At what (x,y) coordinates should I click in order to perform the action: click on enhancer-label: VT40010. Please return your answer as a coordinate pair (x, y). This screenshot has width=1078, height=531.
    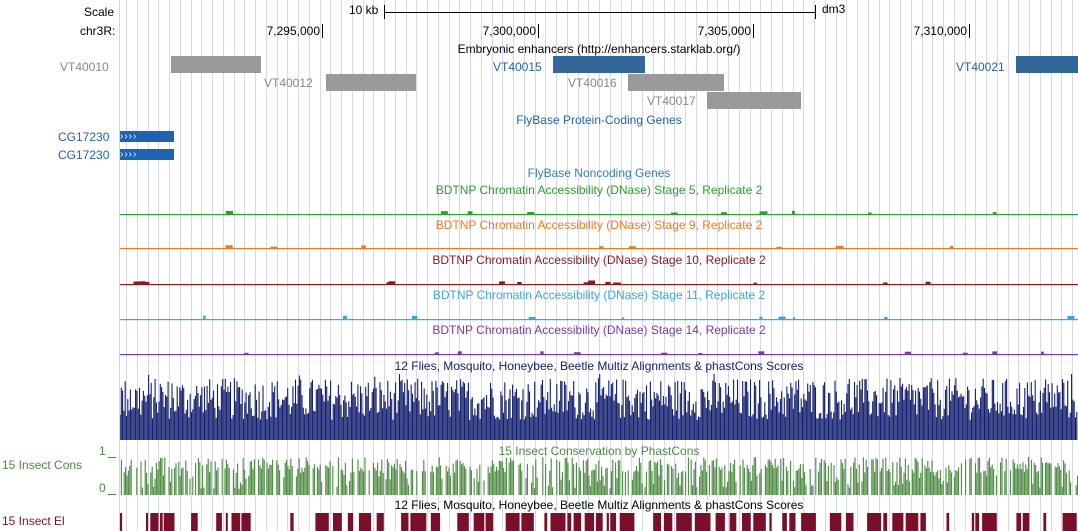
    Looking at the image, I should click on (84, 67).